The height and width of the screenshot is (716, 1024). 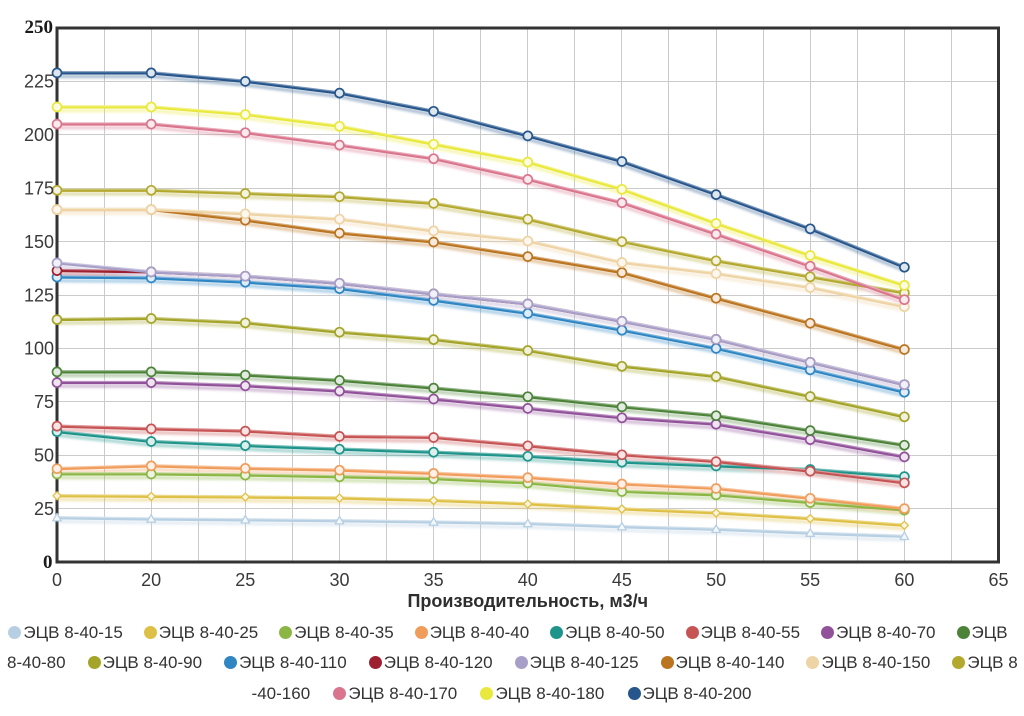 What do you see at coordinates (339, 580) in the screenshot?
I see `svg-text: 30` at bounding box center [339, 580].